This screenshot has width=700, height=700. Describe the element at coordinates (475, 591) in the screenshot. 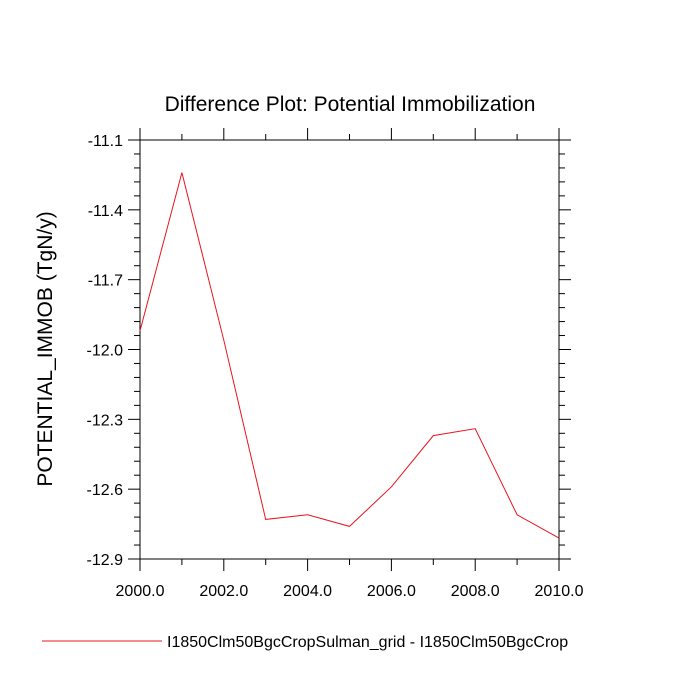

I see `x-tick-label: 2008.0` at that location.